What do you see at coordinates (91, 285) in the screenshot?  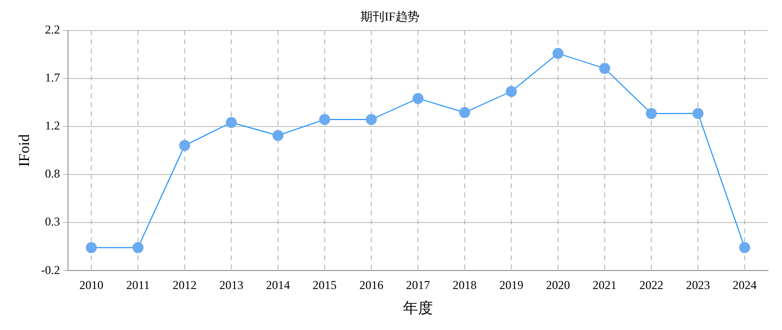 I see `x-tick-label: 2010` at bounding box center [91, 285].